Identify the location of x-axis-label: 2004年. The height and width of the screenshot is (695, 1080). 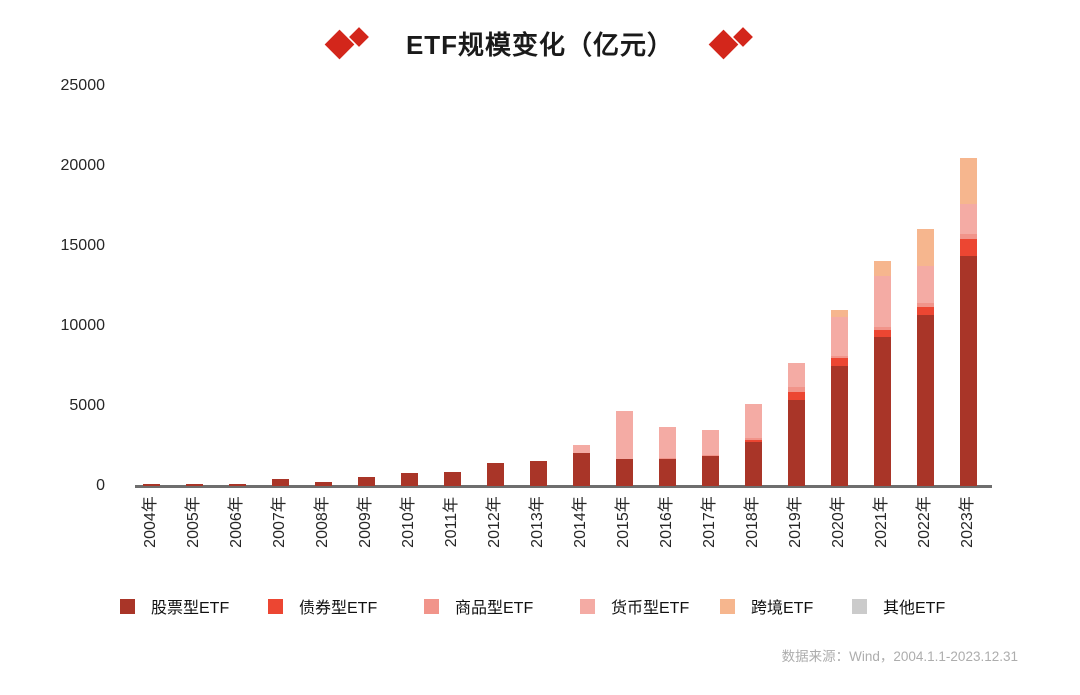
(150, 522).